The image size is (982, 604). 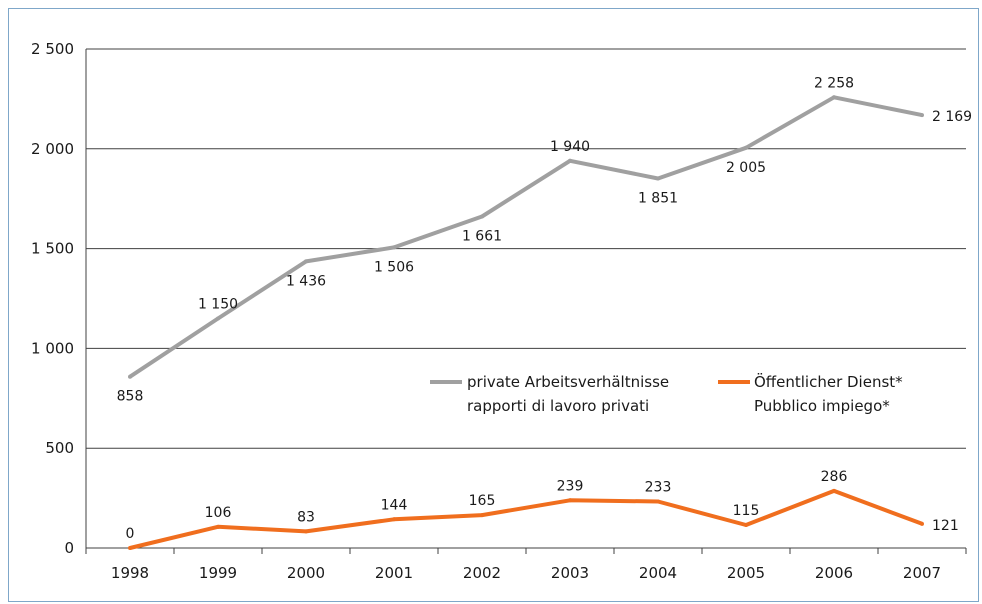 What do you see at coordinates (394, 267) in the screenshot?
I see `data-label: 1 506` at bounding box center [394, 267].